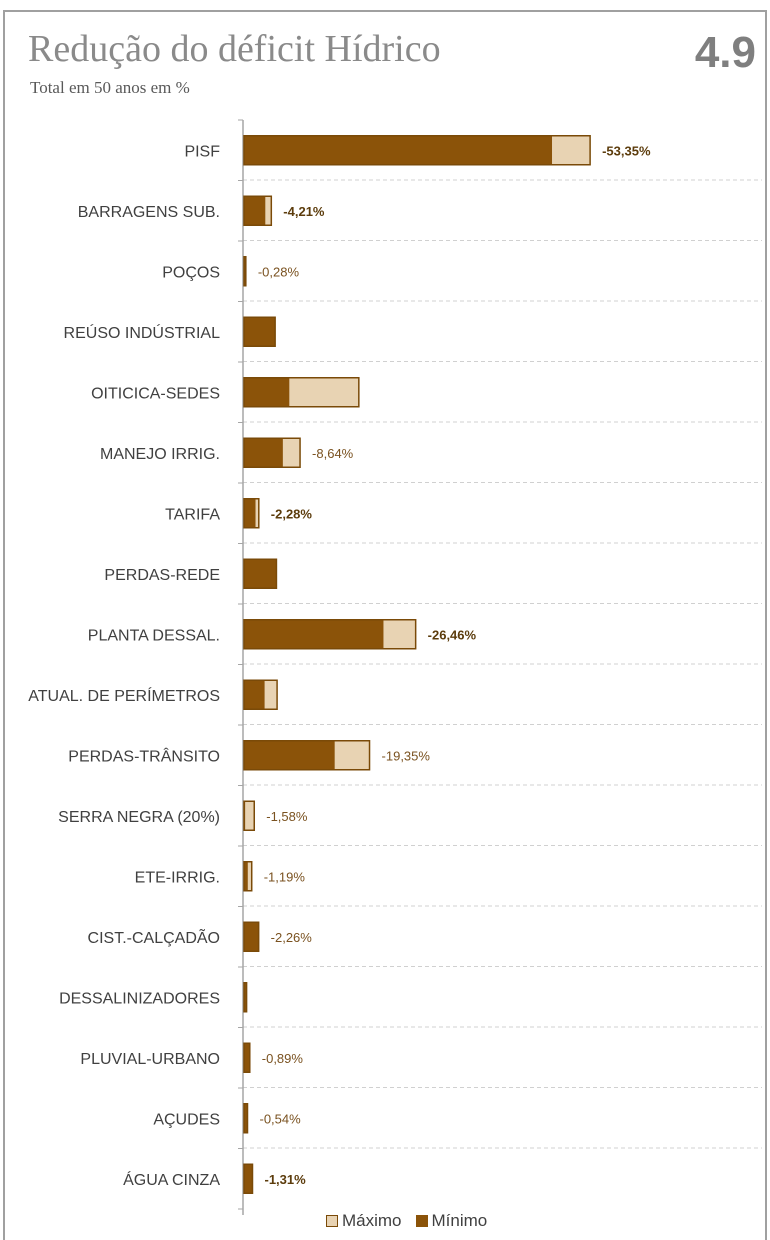  Describe the element at coordinates (292, 937) in the screenshot. I see `data-label: -2,26%` at that location.